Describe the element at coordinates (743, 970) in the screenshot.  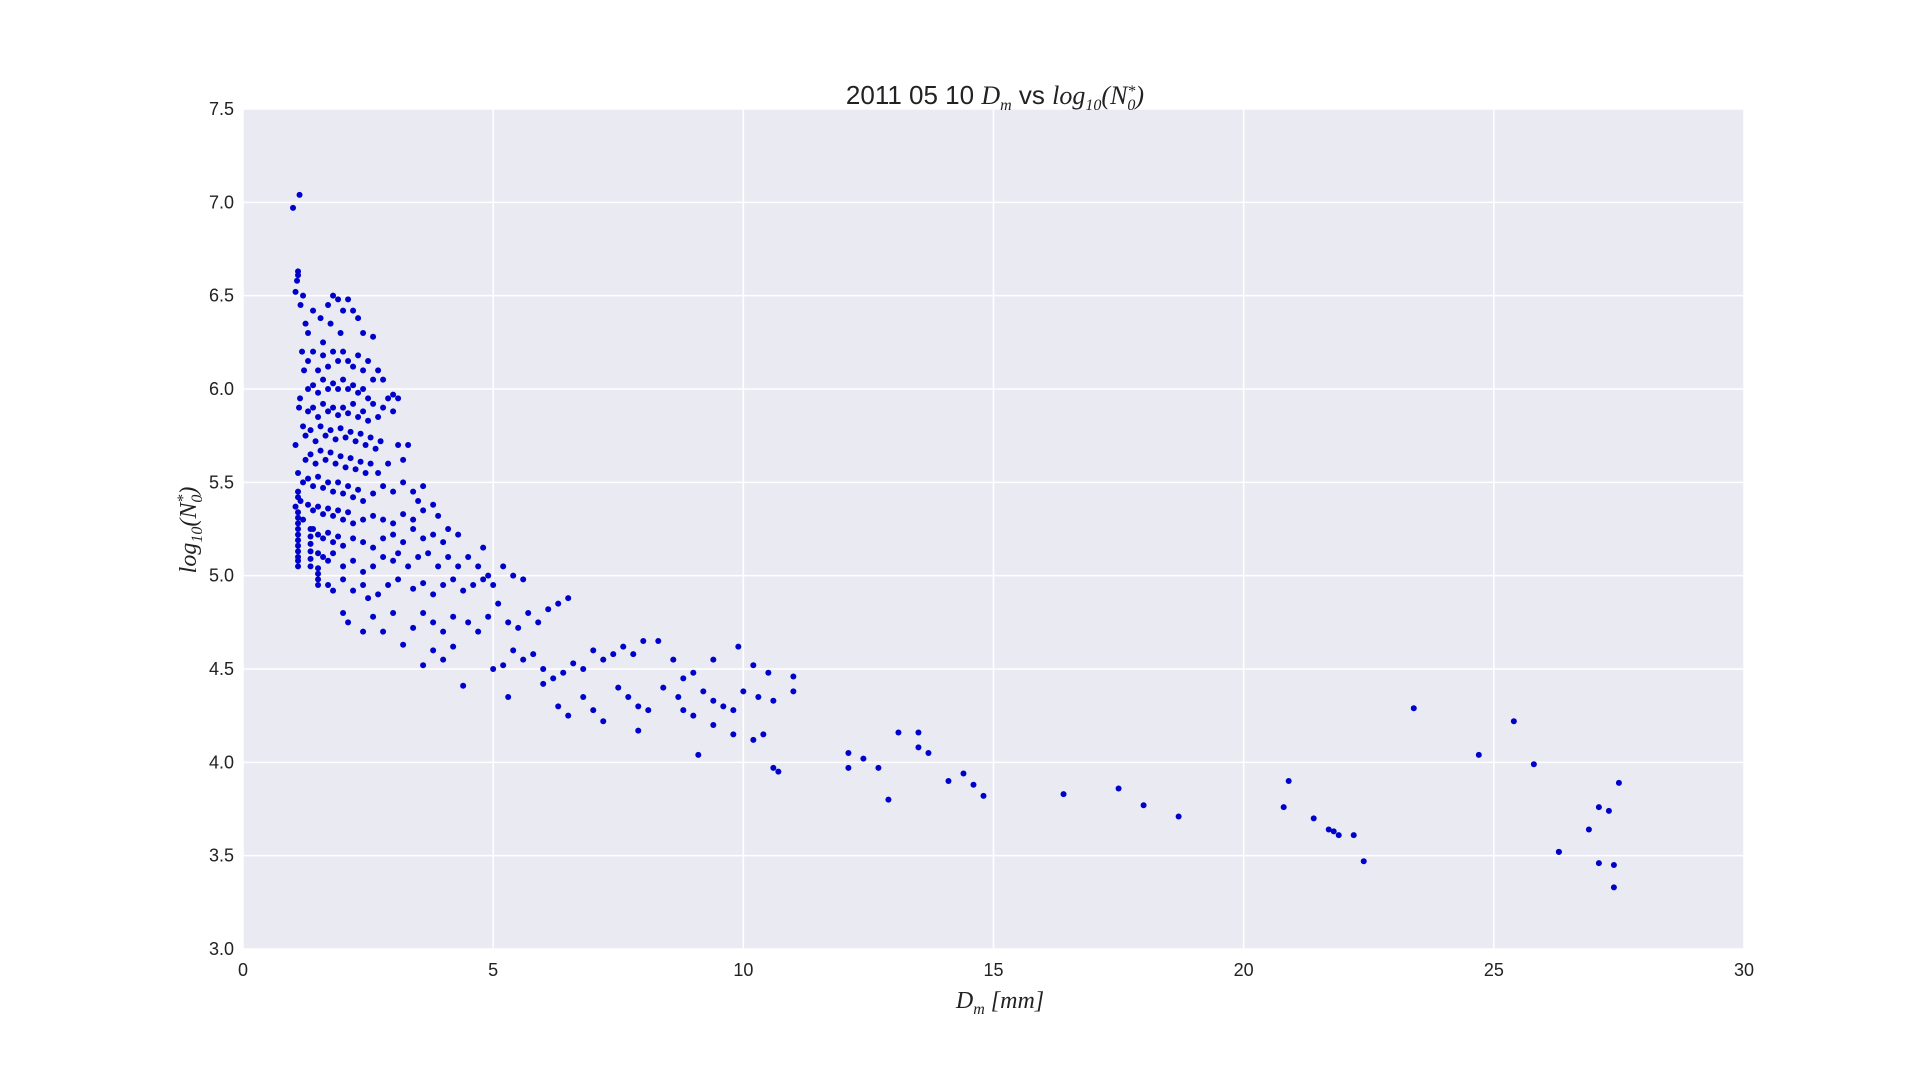
I see `x-tick-label: 10` at that location.